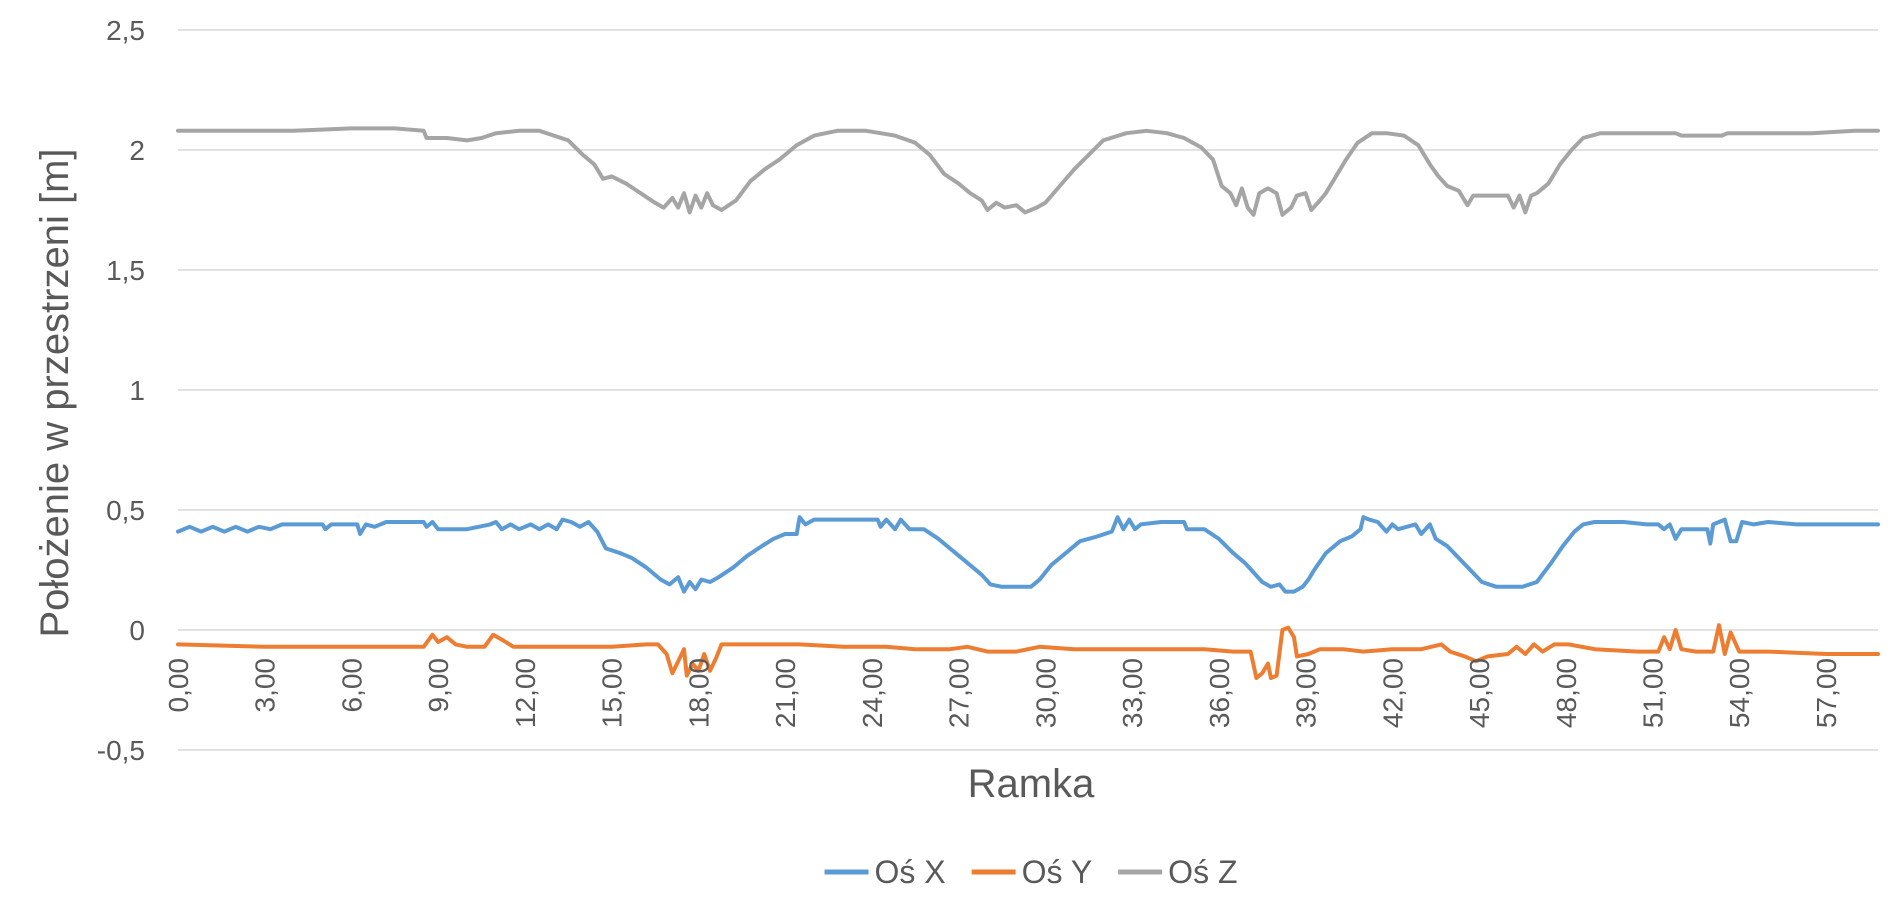 The height and width of the screenshot is (920, 1892). I want to click on x-tick-label: 42,00, so click(1392, 693).